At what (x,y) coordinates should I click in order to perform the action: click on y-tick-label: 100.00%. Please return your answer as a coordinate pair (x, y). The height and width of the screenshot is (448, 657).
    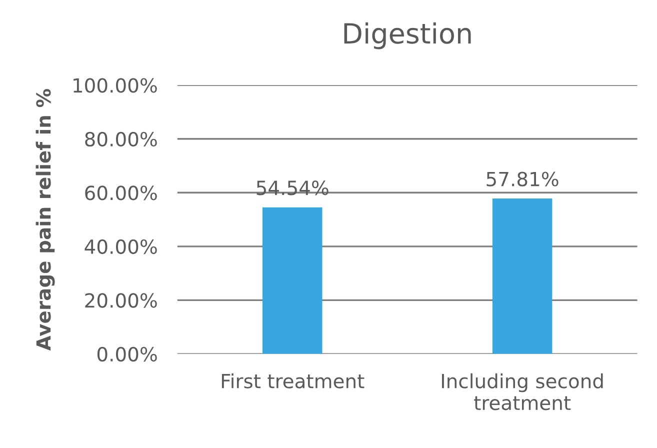
    Looking at the image, I should click on (115, 85).